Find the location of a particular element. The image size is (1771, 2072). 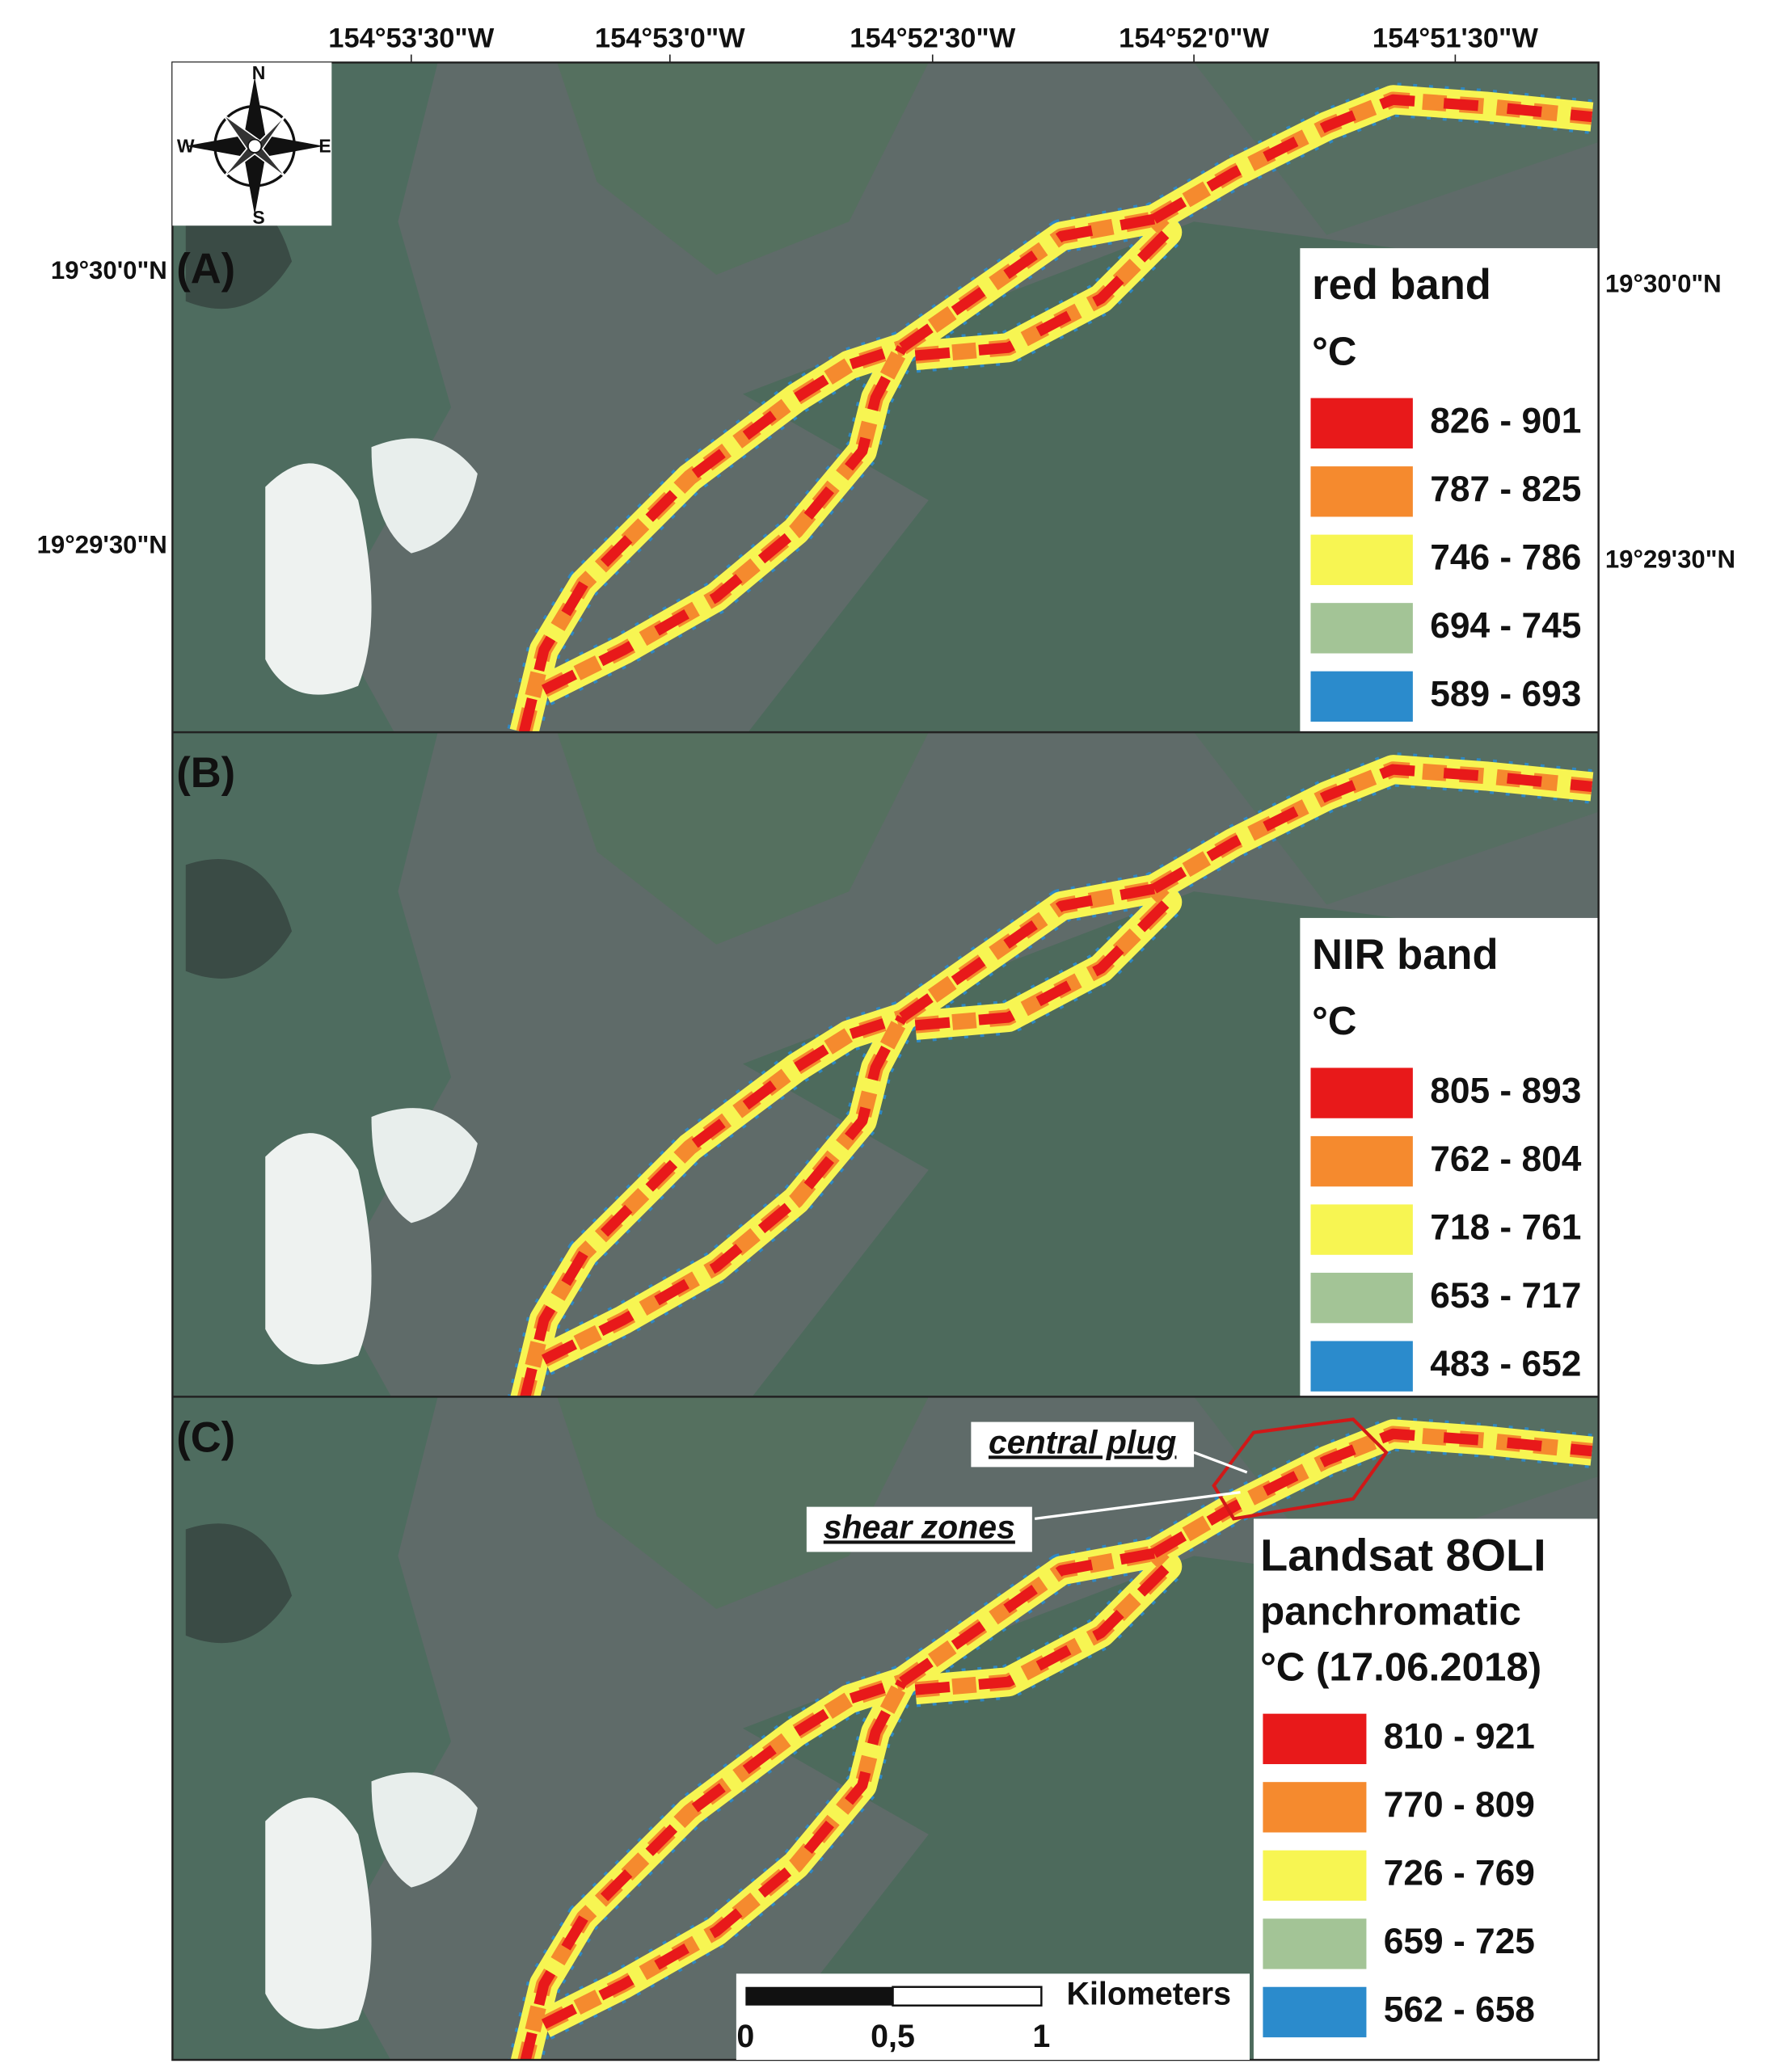

scale-label: 0,5 is located at coordinates (893, 2037).